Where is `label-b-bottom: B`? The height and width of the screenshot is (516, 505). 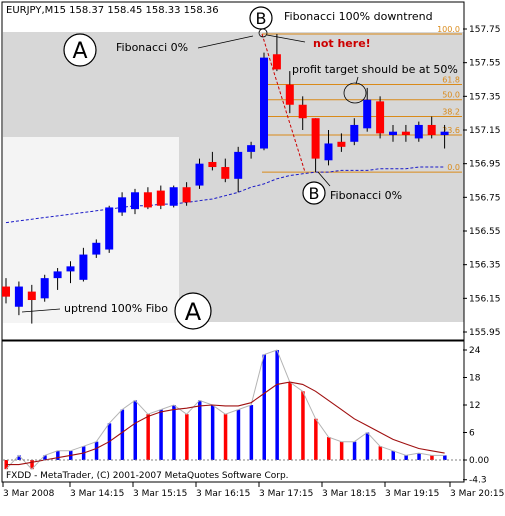 label-b-bottom: B is located at coordinates (314, 193).